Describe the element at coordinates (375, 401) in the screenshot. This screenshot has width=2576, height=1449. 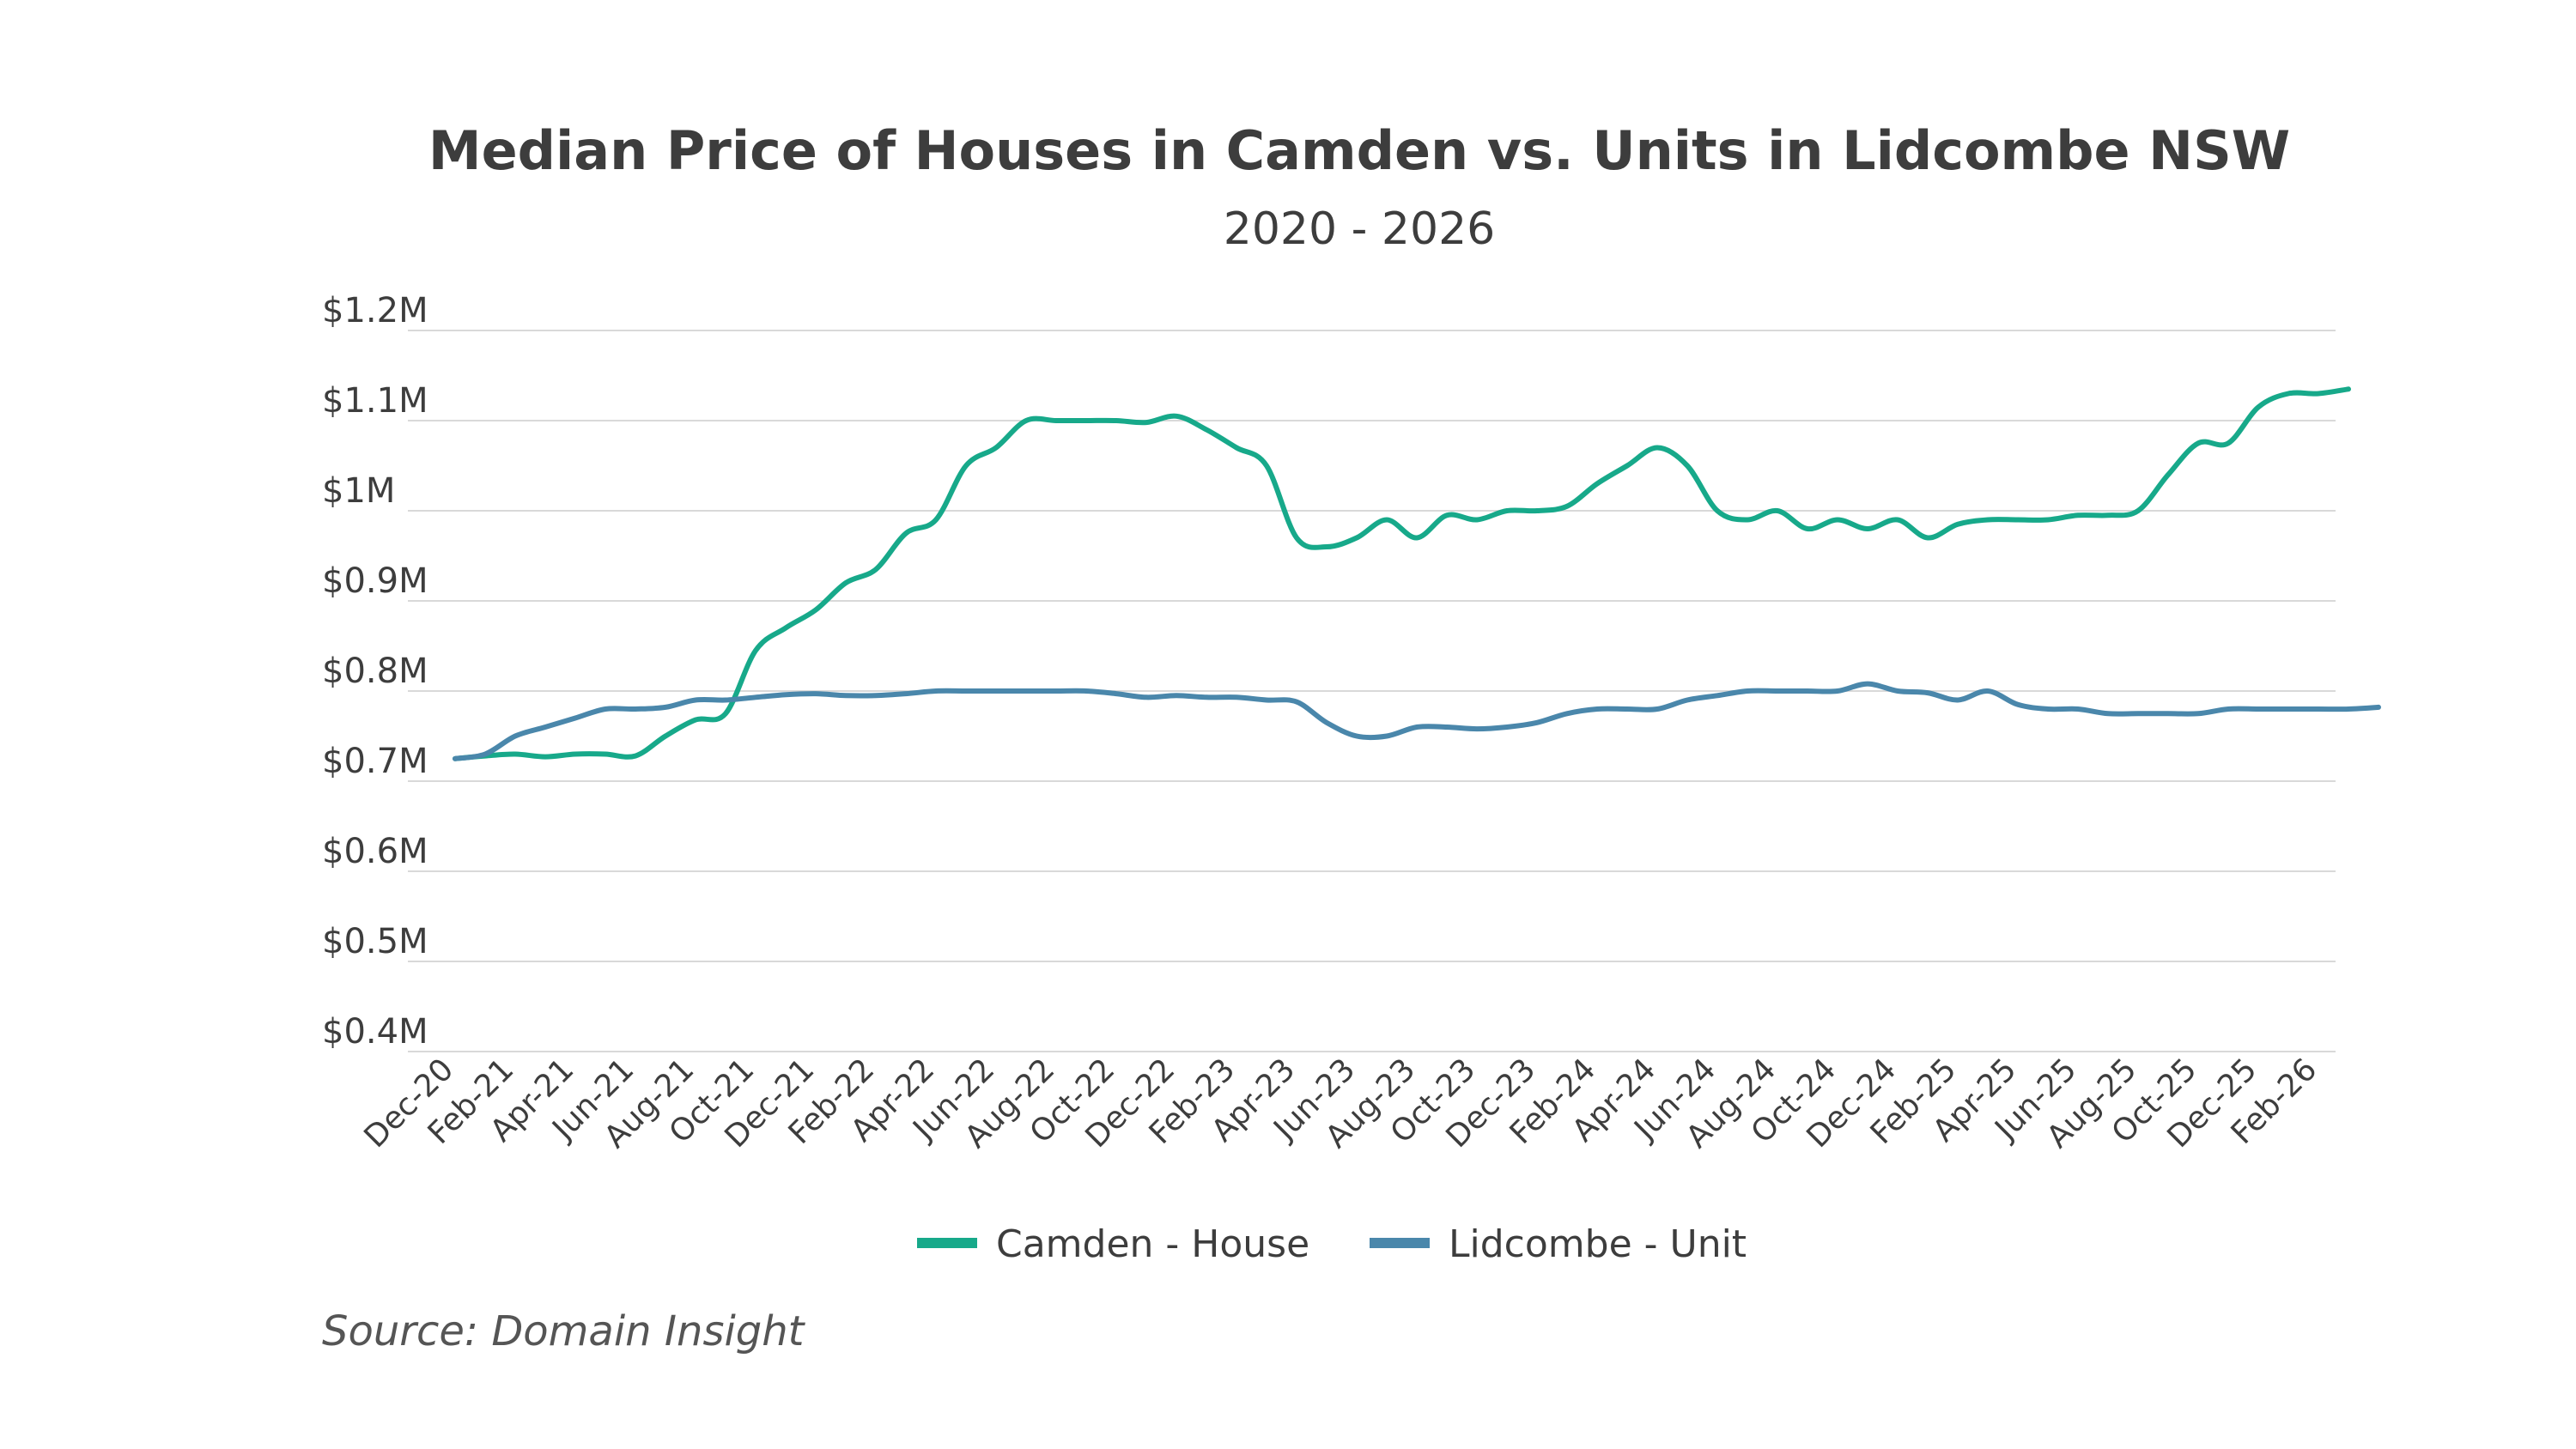
I see `y-tick-label: $1.1M` at that location.